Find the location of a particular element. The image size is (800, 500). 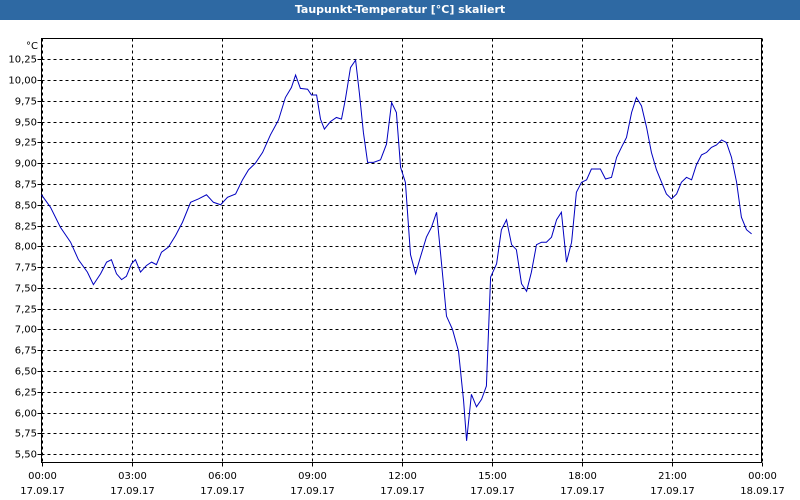

y-tick-label: 7,25 is located at coordinates (26, 310).